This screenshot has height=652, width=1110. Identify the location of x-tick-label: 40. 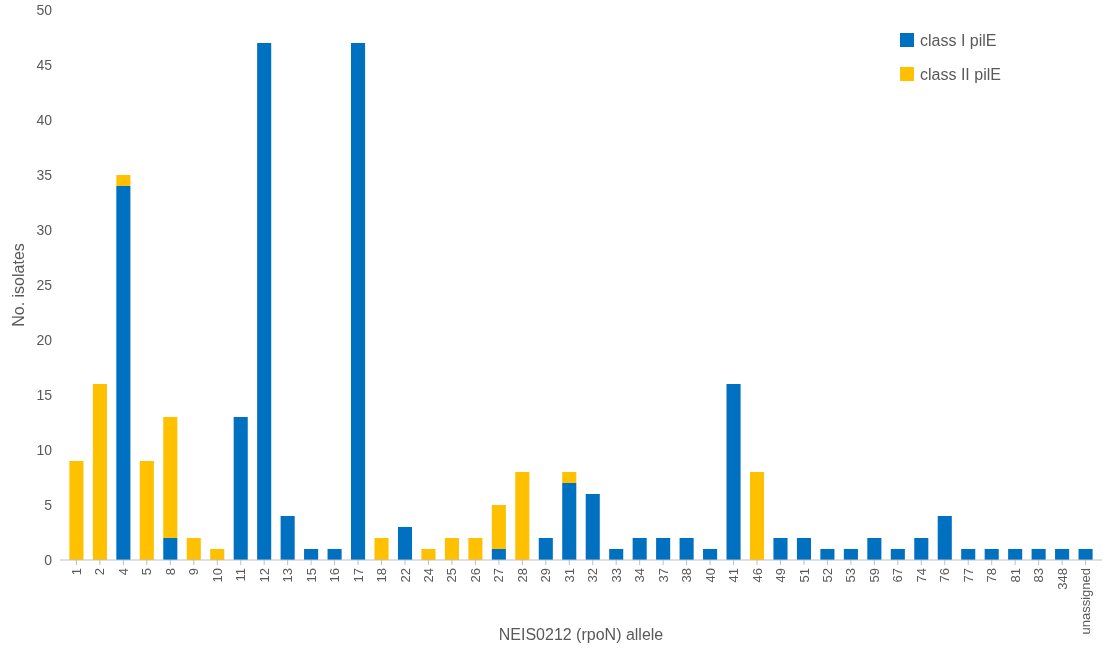
(710, 575).